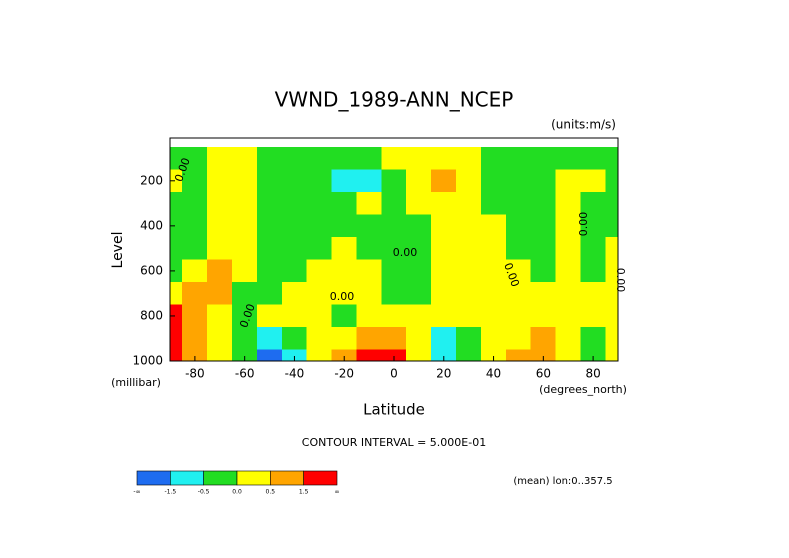 This screenshot has width=789, height=558. I want to click on x-tick-label: -80, so click(195, 374).